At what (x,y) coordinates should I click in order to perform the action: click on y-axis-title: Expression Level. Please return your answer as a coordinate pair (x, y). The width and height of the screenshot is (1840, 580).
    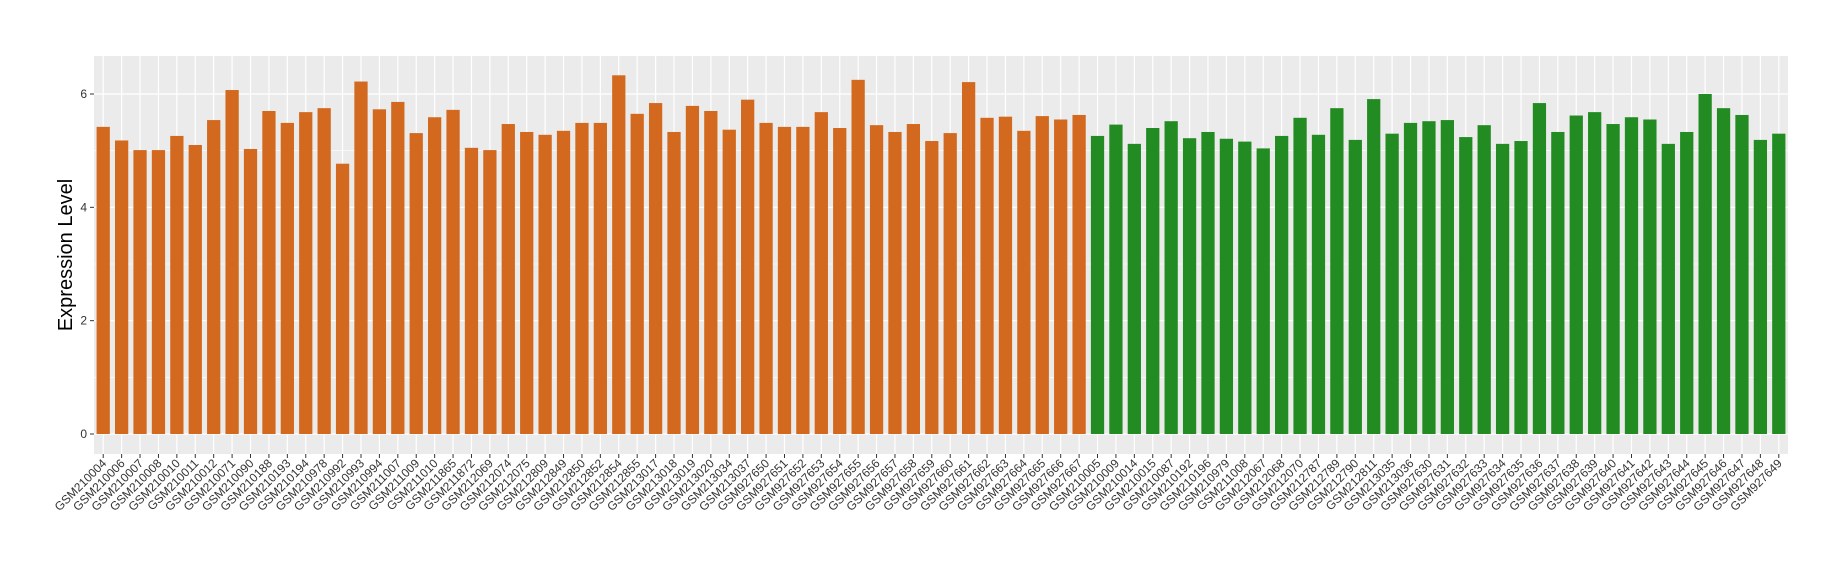
    Looking at the image, I should click on (66, 255).